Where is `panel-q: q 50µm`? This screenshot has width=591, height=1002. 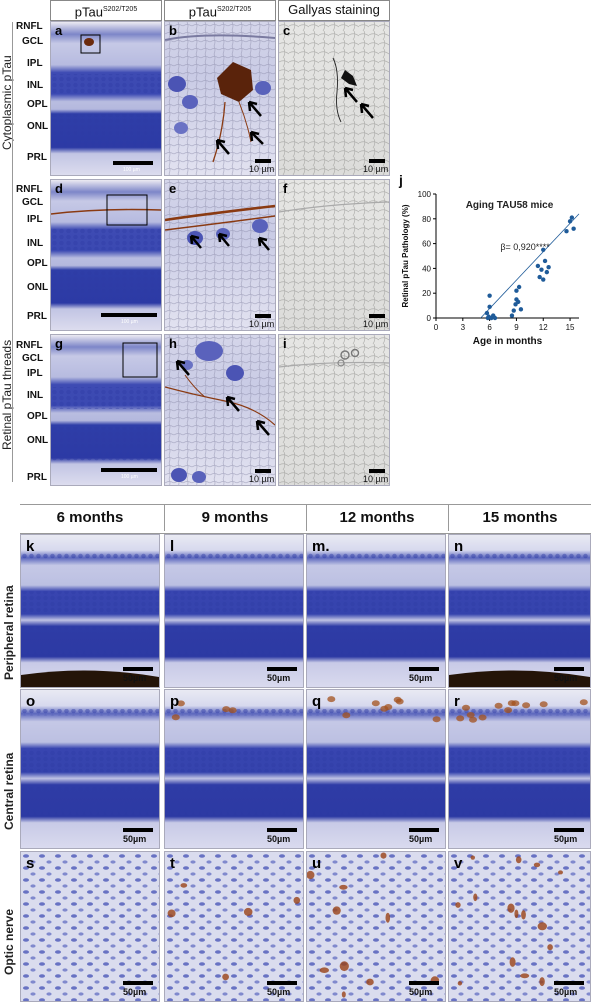
panel-q: q 50µm is located at coordinates (376, 769).